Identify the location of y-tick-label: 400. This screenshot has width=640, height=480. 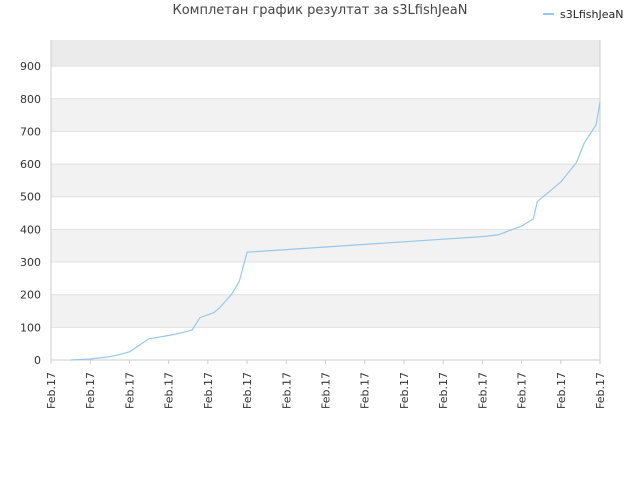
(30, 229).